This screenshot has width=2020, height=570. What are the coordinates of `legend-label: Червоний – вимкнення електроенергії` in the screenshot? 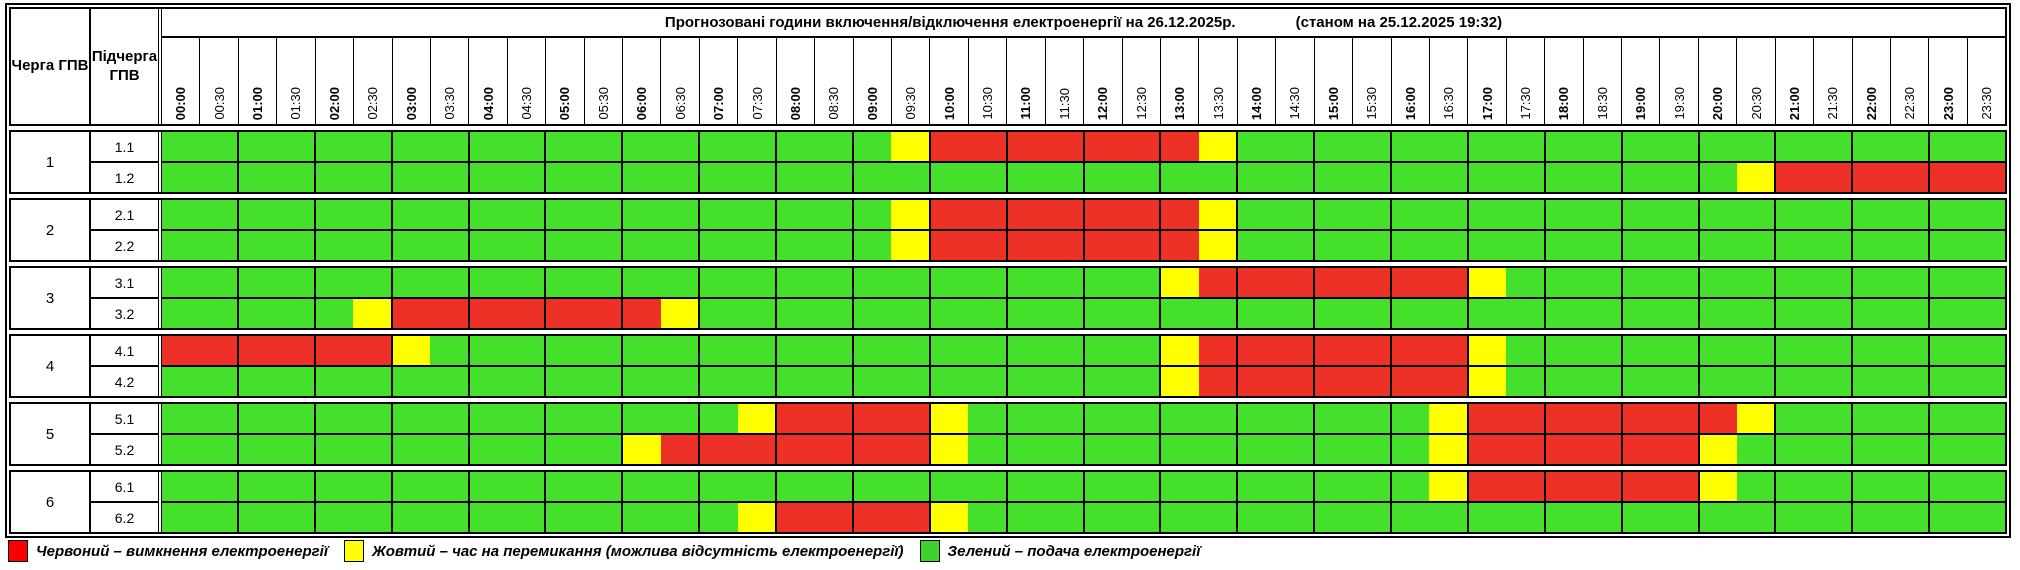 It's located at (182, 551).